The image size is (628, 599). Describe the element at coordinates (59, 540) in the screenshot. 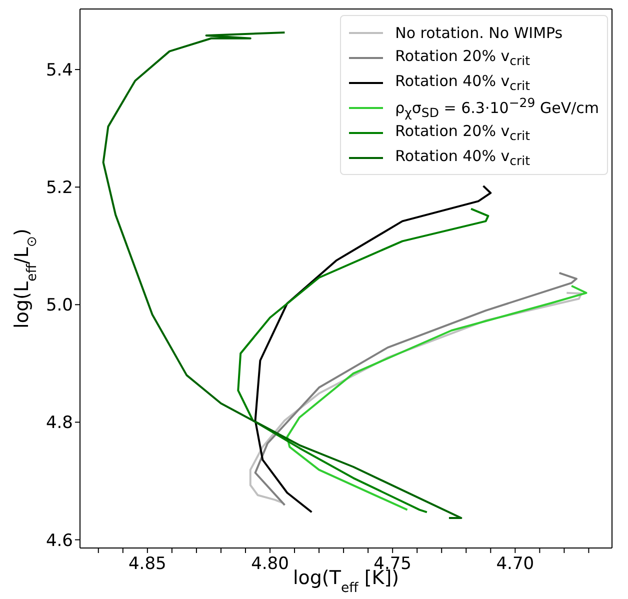

I see `y-tick-label: 4.6` at that location.